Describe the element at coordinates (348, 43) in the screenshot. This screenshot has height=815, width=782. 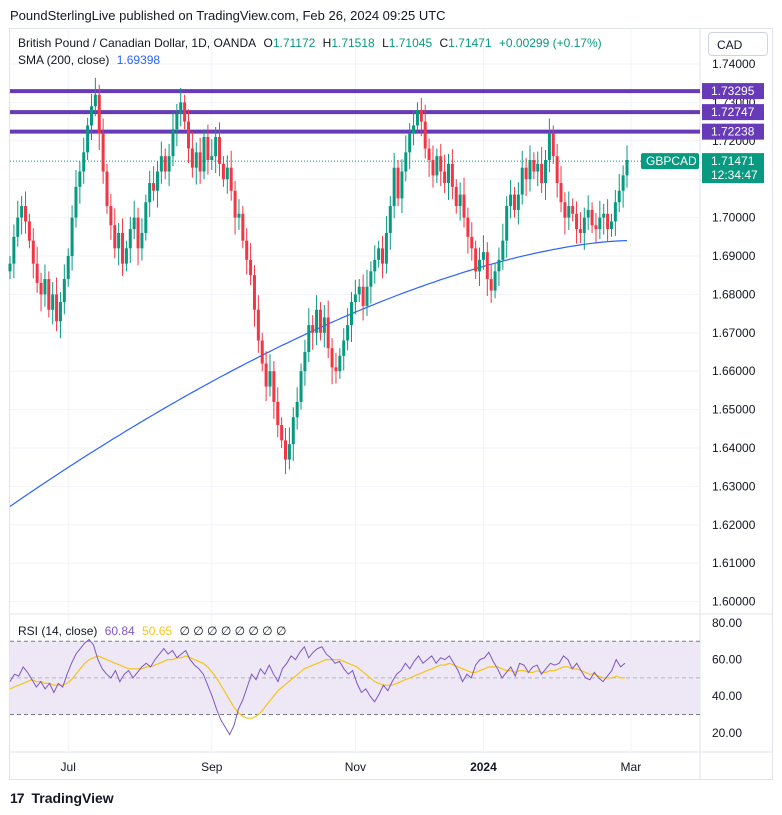
I see `ohlc-high: H1.71518` at that location.